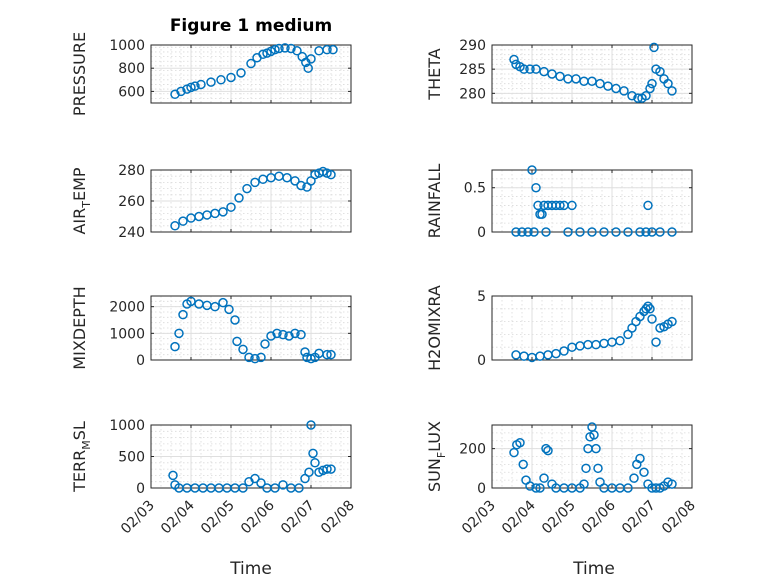  Describe the element at coordinates (434, 74) in the screenshot. I see `y-axis-label: THETA` at that location.